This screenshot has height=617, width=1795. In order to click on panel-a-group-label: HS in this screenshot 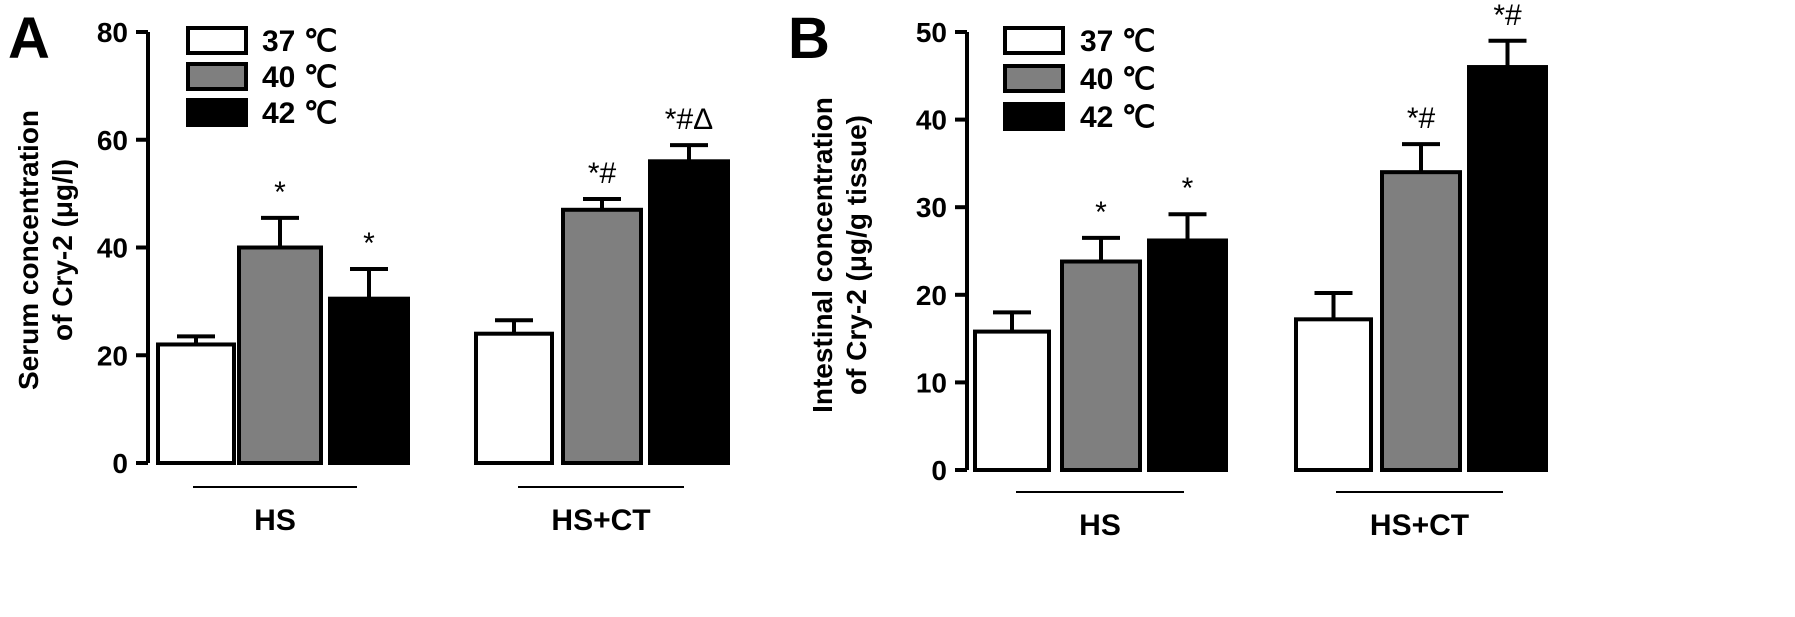, I will do `click(275, 520)`.